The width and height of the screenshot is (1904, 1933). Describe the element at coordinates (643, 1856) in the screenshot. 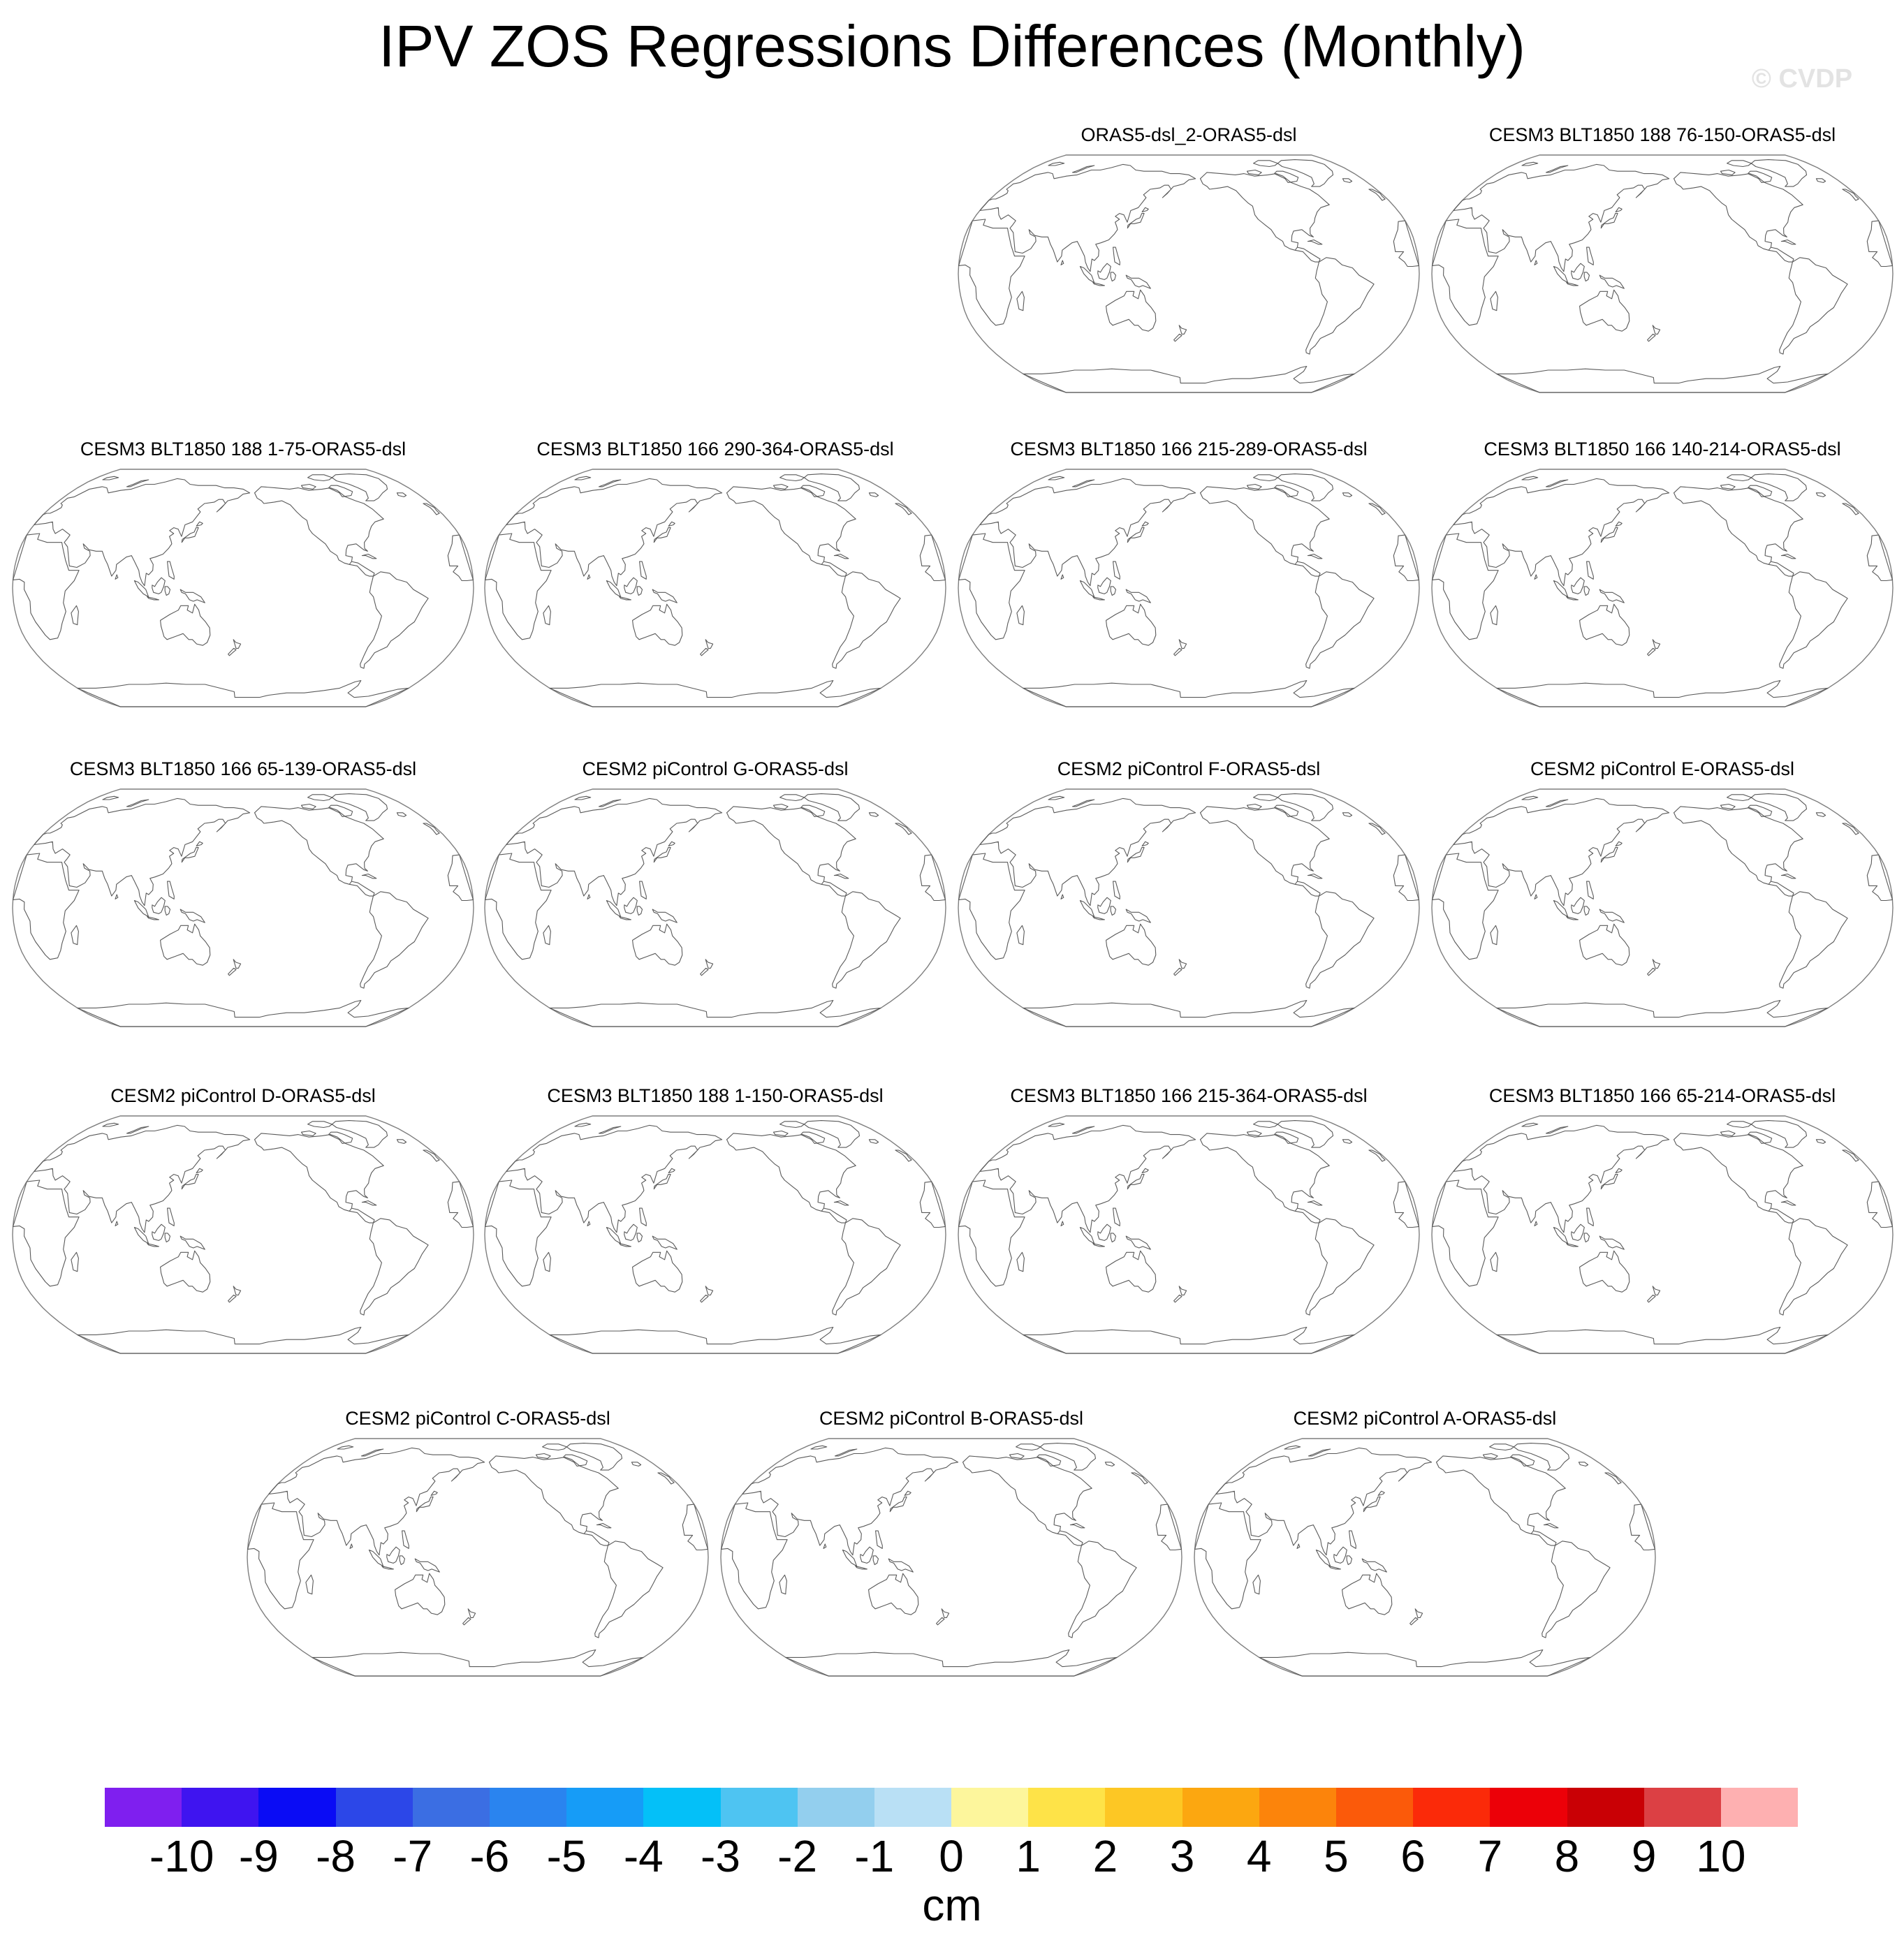

I see `colorbar-tick-label: -4` at that location.